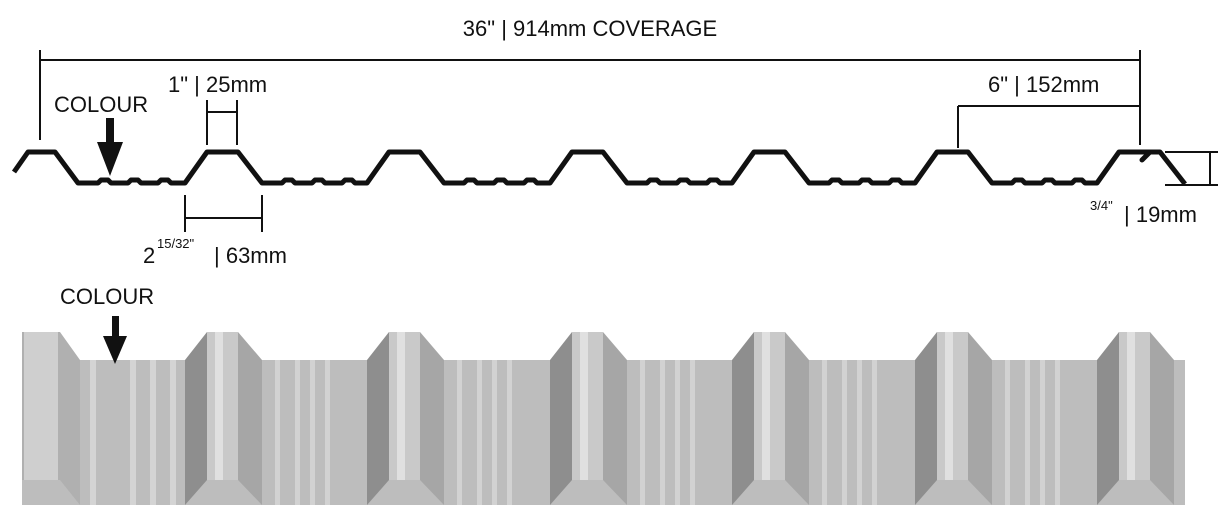 This screenshot has height=518, width=1232. I want to click on profile-colour-arrow, so click(110, 147).